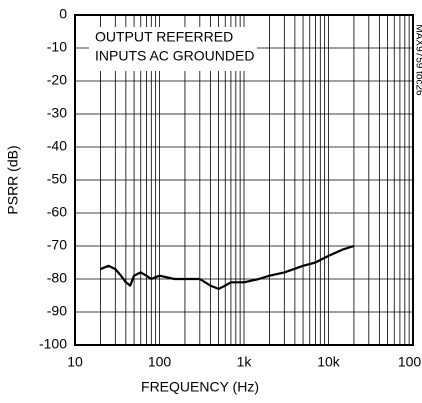  I want to click on annotation-box, so click(173, 49).